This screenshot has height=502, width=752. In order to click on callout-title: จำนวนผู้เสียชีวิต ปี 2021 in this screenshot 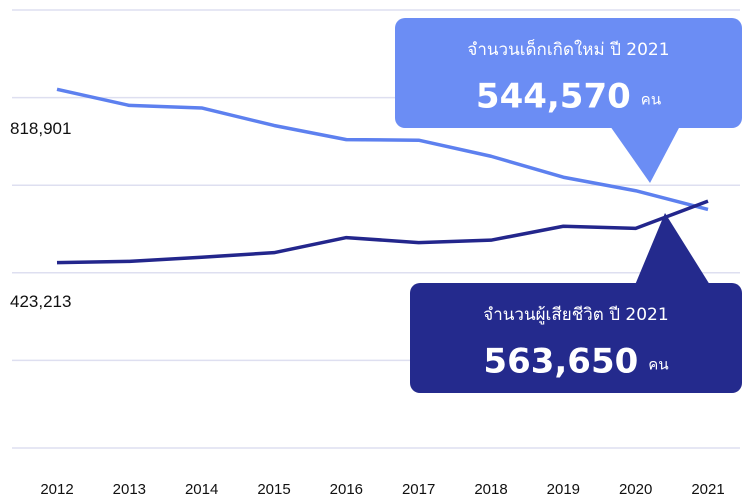, I will do `click(575, 315)`.